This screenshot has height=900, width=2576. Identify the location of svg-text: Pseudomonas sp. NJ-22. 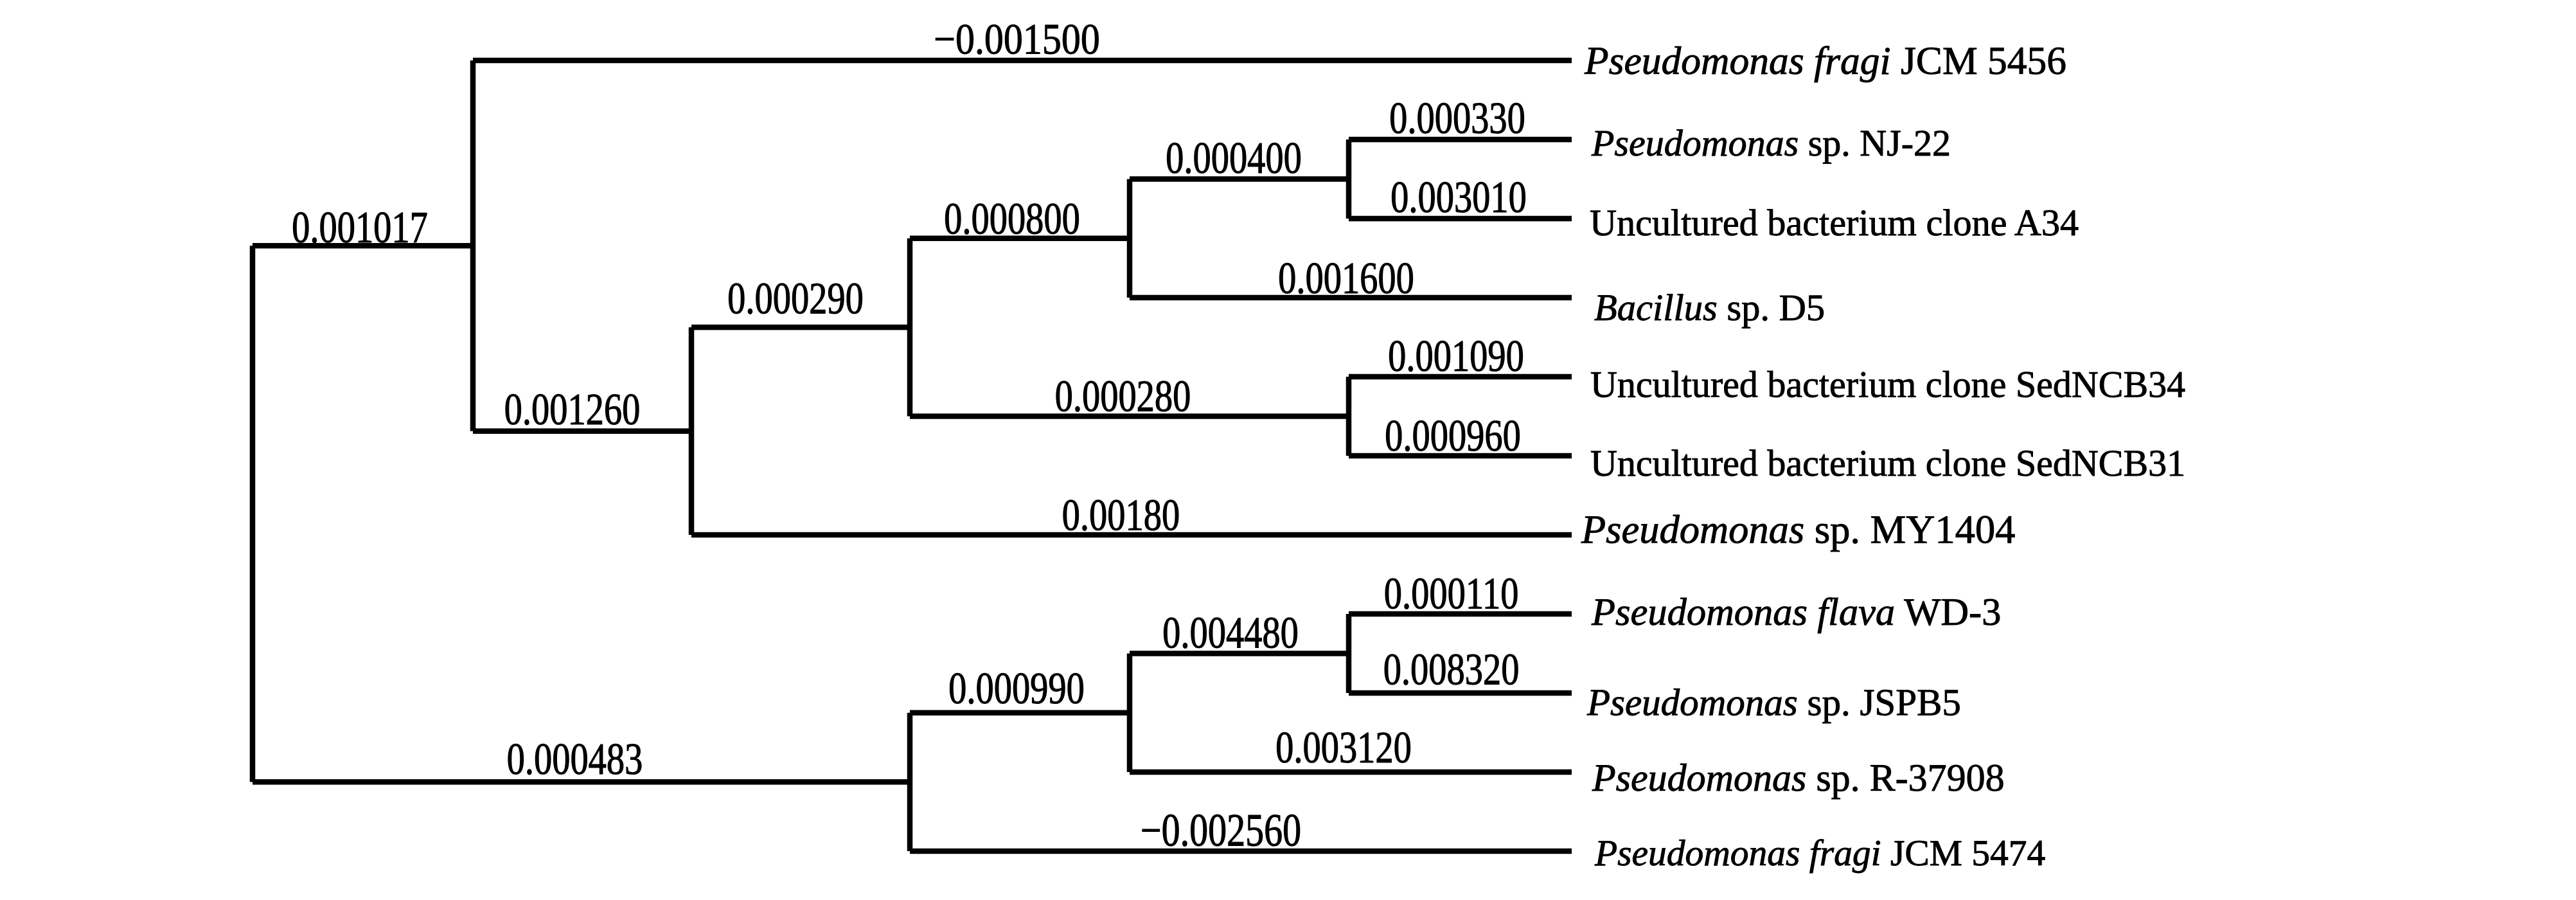
(1771, 143).